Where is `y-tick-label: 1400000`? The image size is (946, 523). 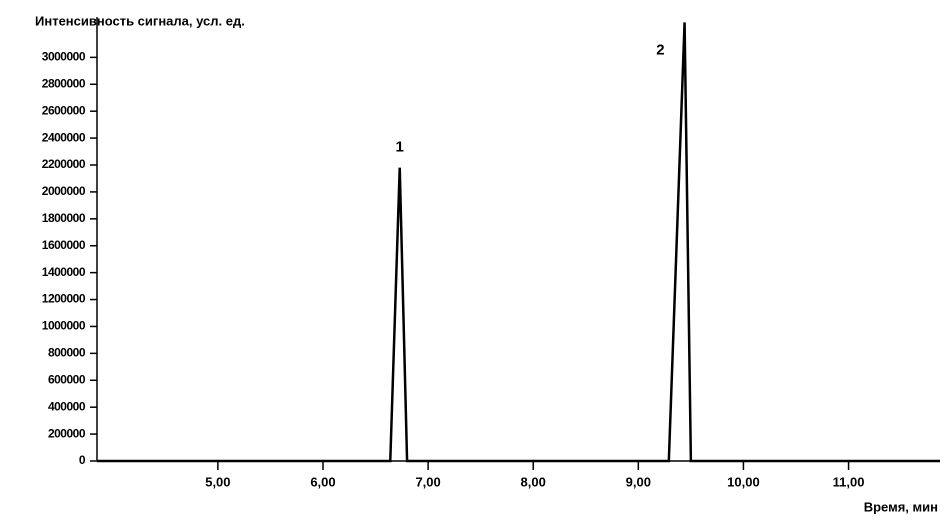 y-tick-label: 1400000 is located at coordinates (64, 272).